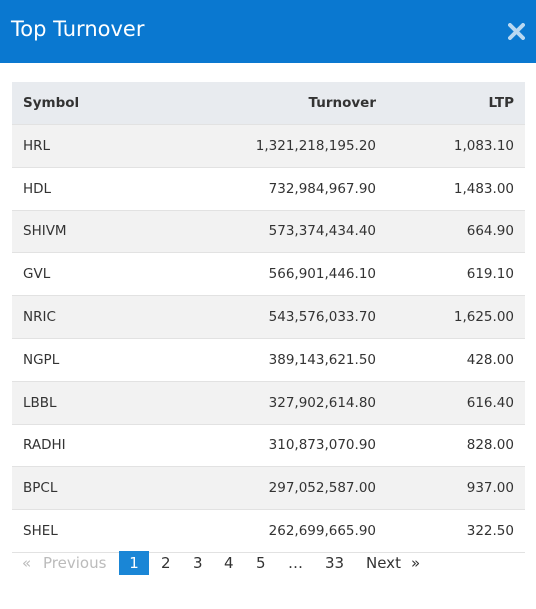 This screenshot has width=536, height=609. What do you see at coordinates (37, 274) in the screenshot?
I see `table-cell: GVL` at bounding box center [37, 274].